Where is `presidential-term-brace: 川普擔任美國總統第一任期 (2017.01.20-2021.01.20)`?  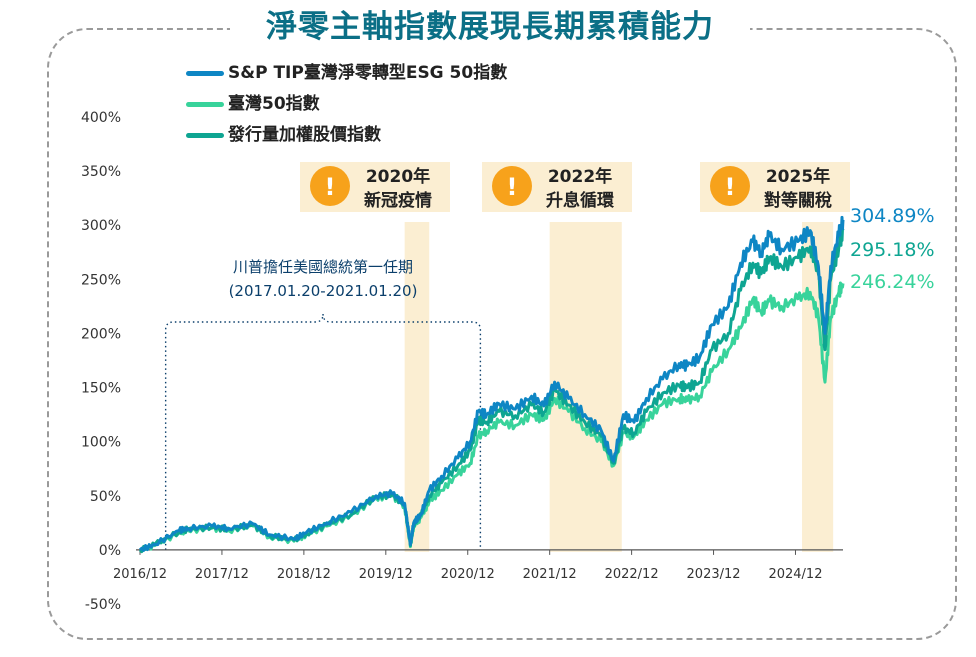 presidential-term-brace: 川普擔任美國總統第一任期 (2017.01.20-2021.01.20) is located at coordinates (323, 404).